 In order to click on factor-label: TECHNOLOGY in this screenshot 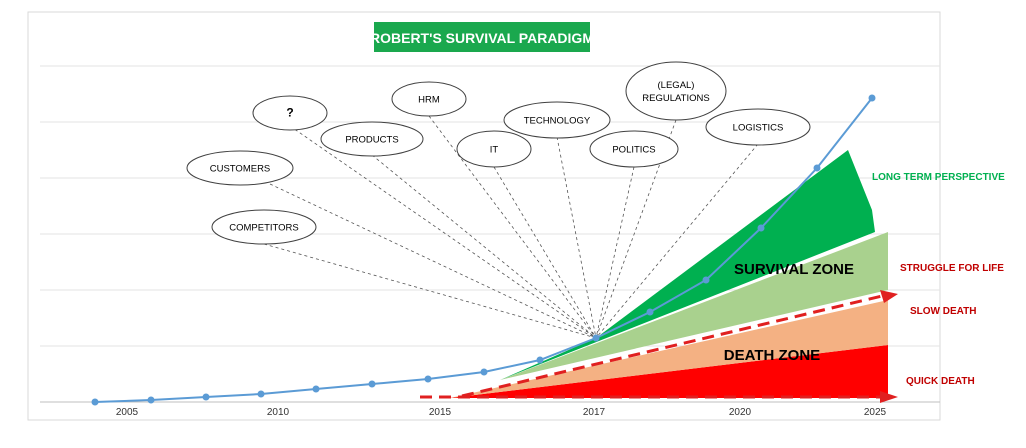, I will do `click(557, 121)`.